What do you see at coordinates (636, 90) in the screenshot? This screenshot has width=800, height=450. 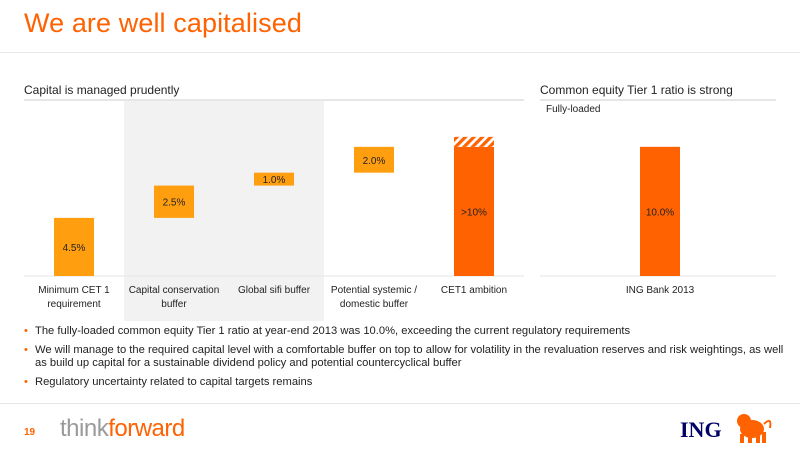 I see `right-panel-heading: Common equity Tier 1 ratio is strong` at bounding box center [636, 90].